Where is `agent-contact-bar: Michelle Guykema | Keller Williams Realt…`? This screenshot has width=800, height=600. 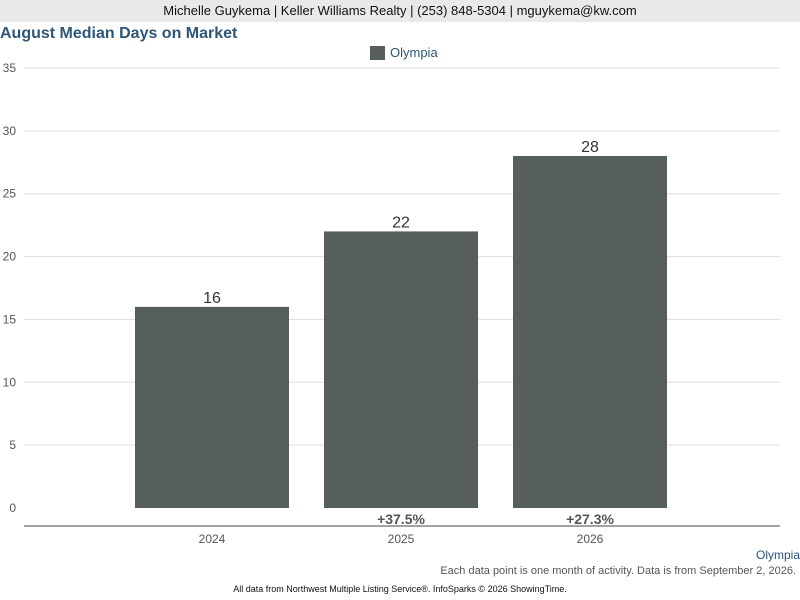
agent-contact-bar: Michelle Guykema | Keller Williams Realt… is located at coordinates (400, 11).